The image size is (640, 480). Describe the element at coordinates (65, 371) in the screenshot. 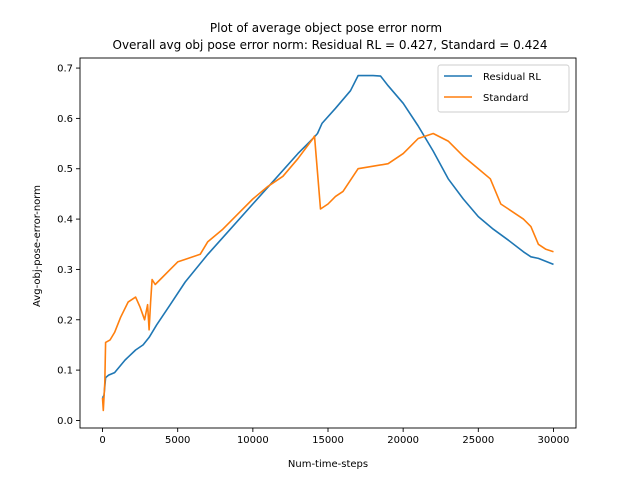

I see `y-tick-label: 0.1` at that location.